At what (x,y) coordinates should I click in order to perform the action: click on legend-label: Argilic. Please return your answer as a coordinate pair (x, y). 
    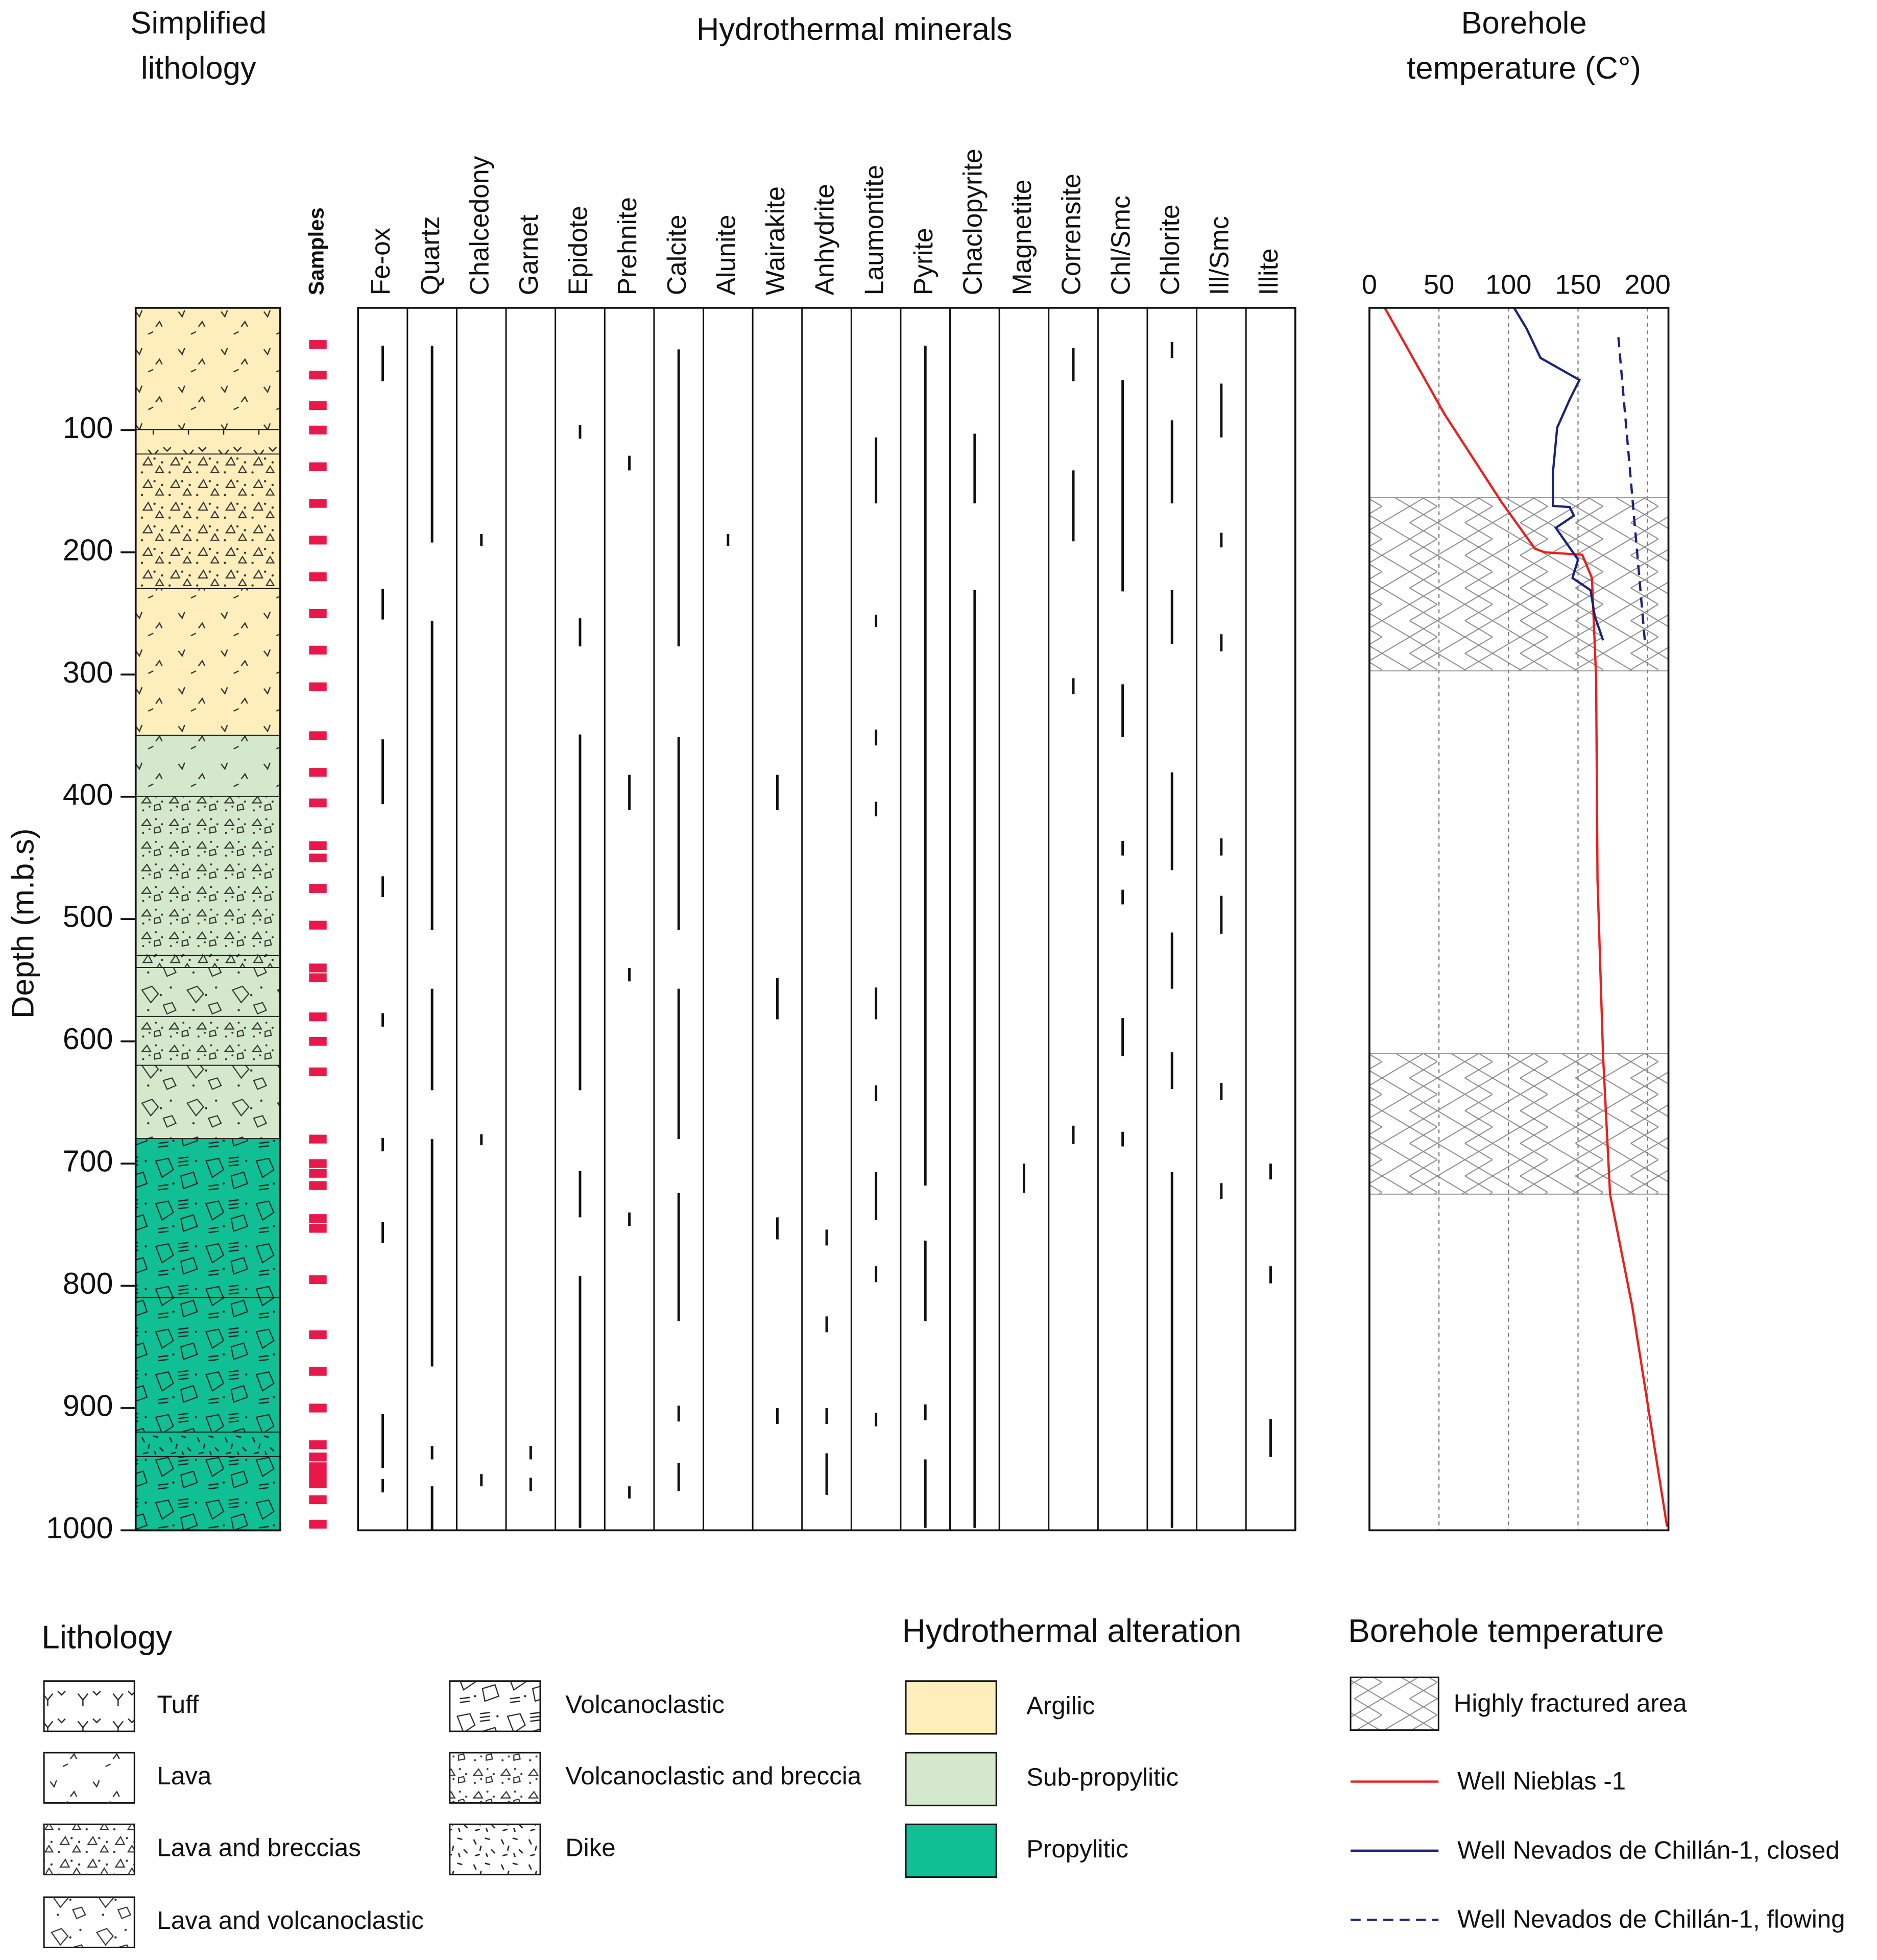
    Looking at the image, I should click on (1060, 1705).